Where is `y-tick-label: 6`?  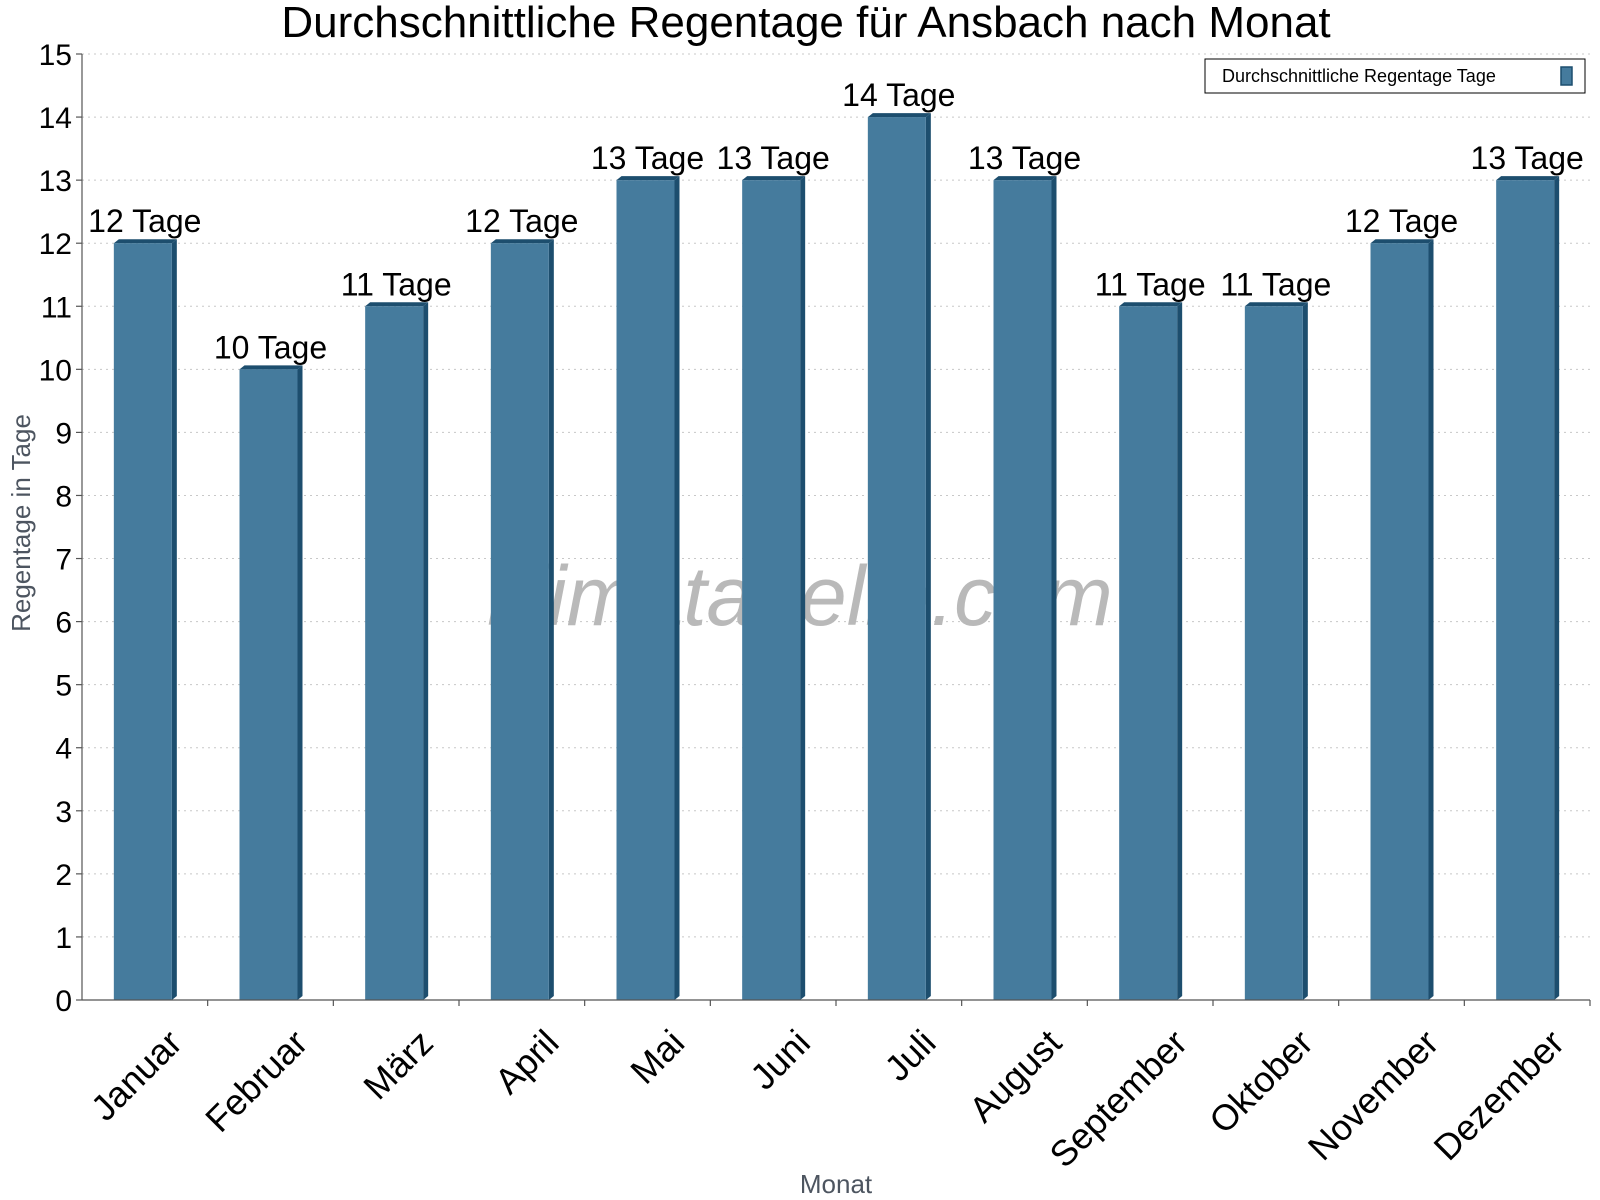
y-tick-label: 6 is located at coordinates (63, 623).